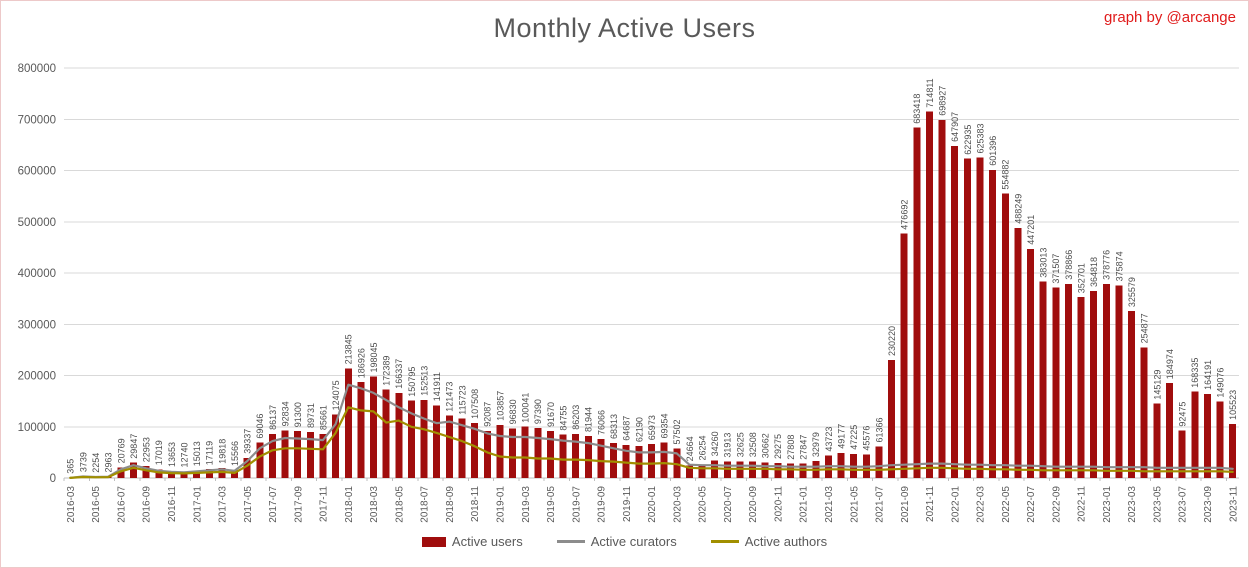 The height and width of the screenshot is (568, 1249). Describe the element at coordinates (462, 399) in the screenshot. I see `svg-text: 115723` at that location.